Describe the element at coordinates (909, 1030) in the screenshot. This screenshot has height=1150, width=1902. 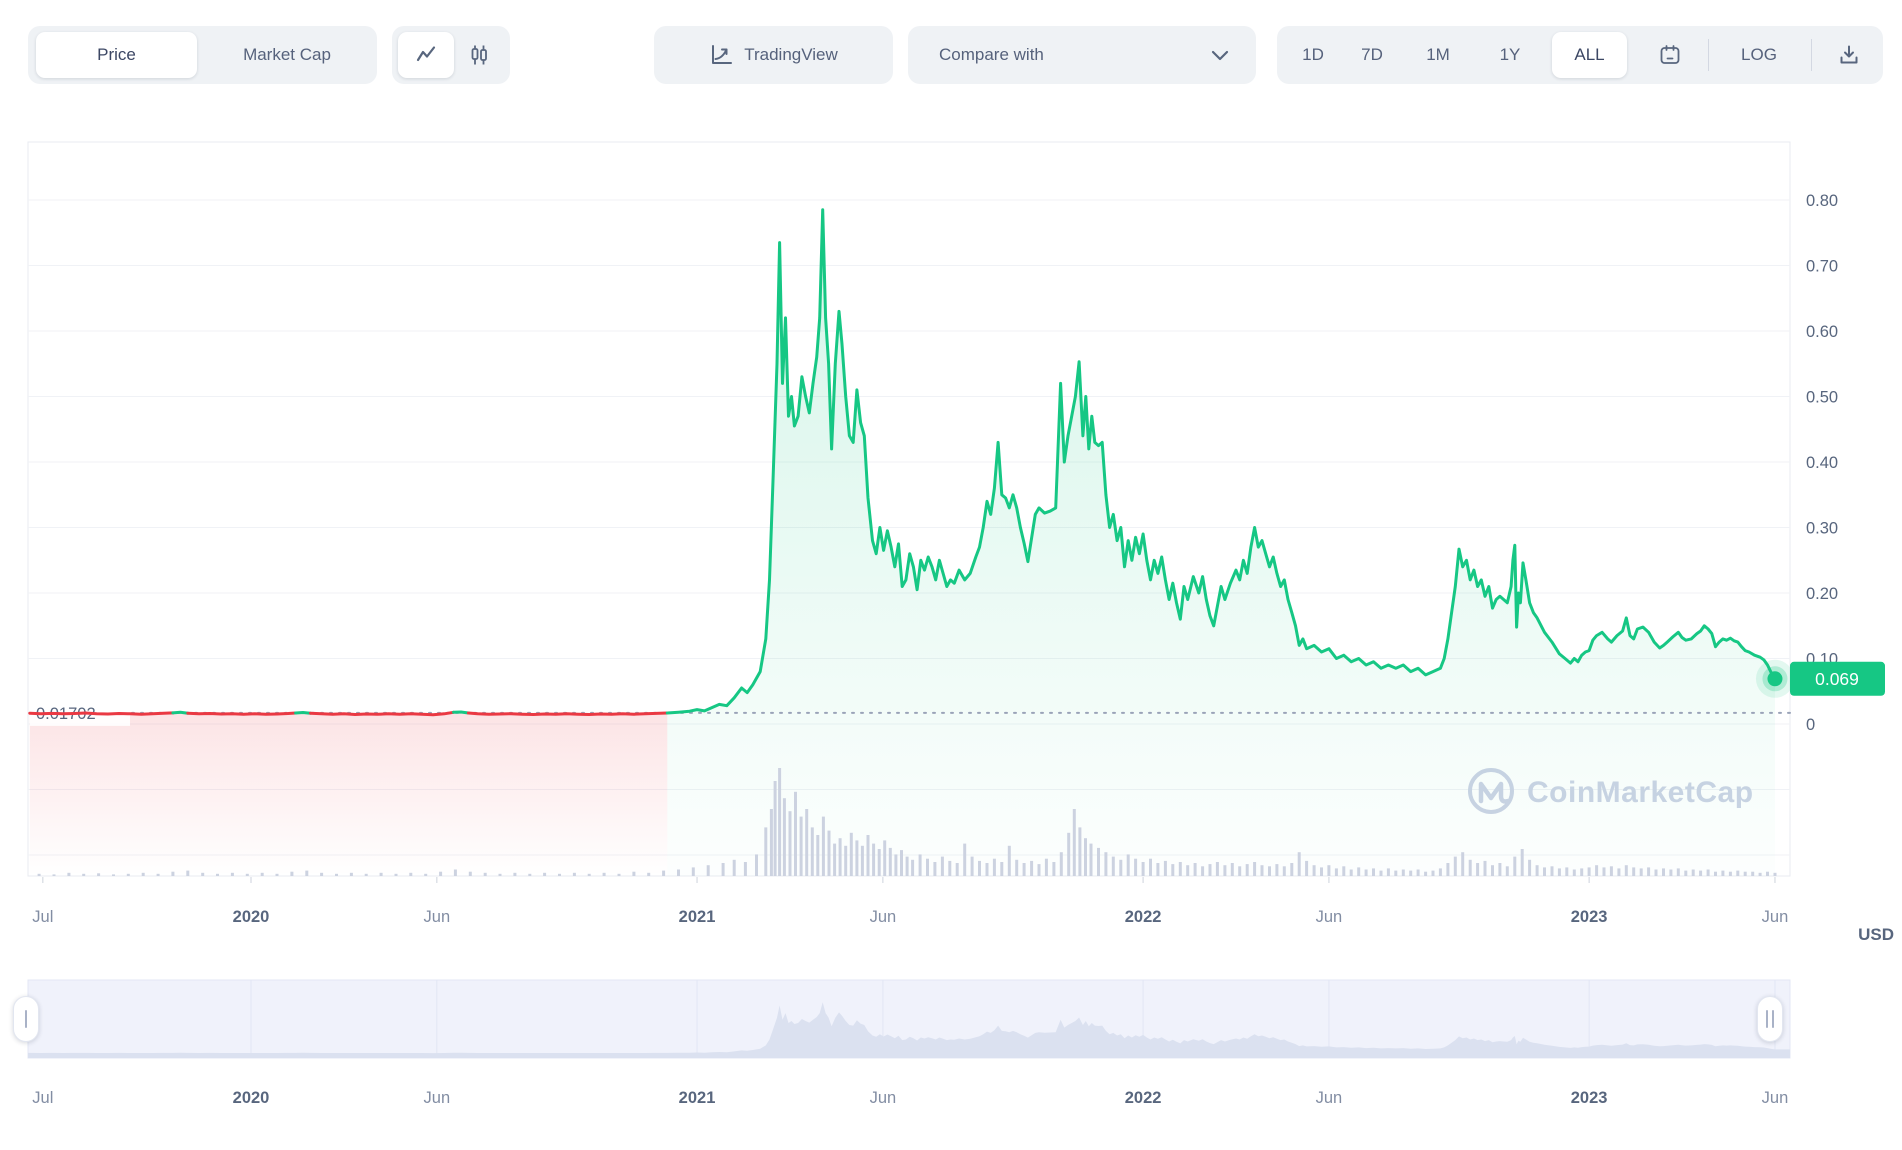
I see `navigator-area` at that location.